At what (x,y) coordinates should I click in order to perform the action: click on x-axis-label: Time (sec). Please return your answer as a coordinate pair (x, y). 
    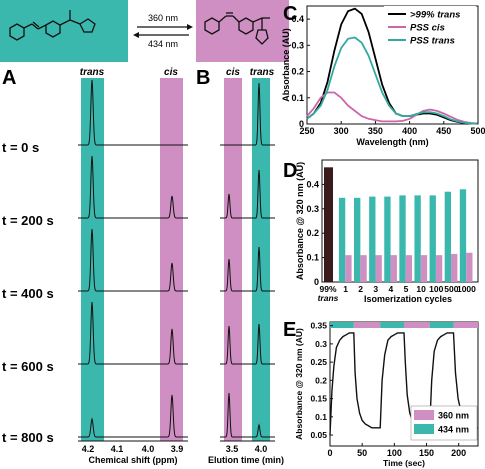
    Looking at the image, I should click on (404, 463).